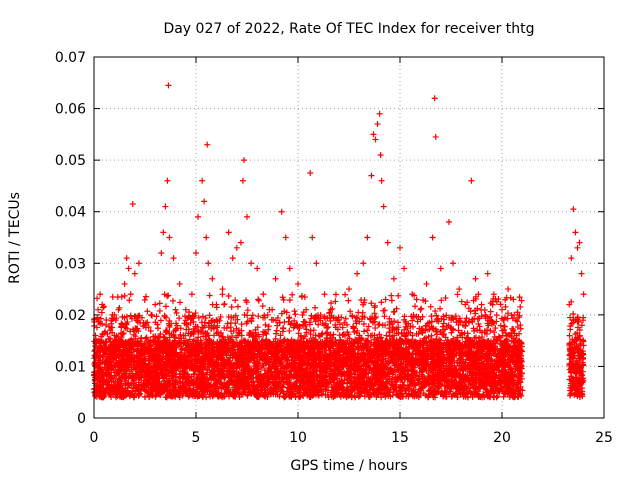 The image size is (640, 480). Describe the element at coordinates (70, 58) in the screenshot. I see `y-tick-label: 0.07` at that location.